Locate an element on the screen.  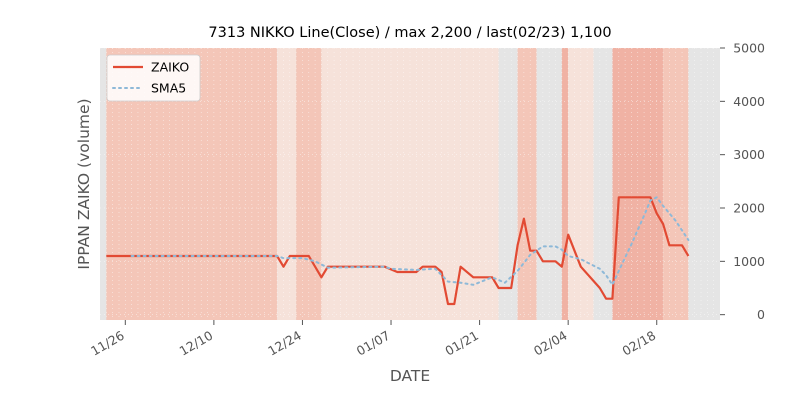
x-axis-label: DATE is located at coordinates (410, 376).